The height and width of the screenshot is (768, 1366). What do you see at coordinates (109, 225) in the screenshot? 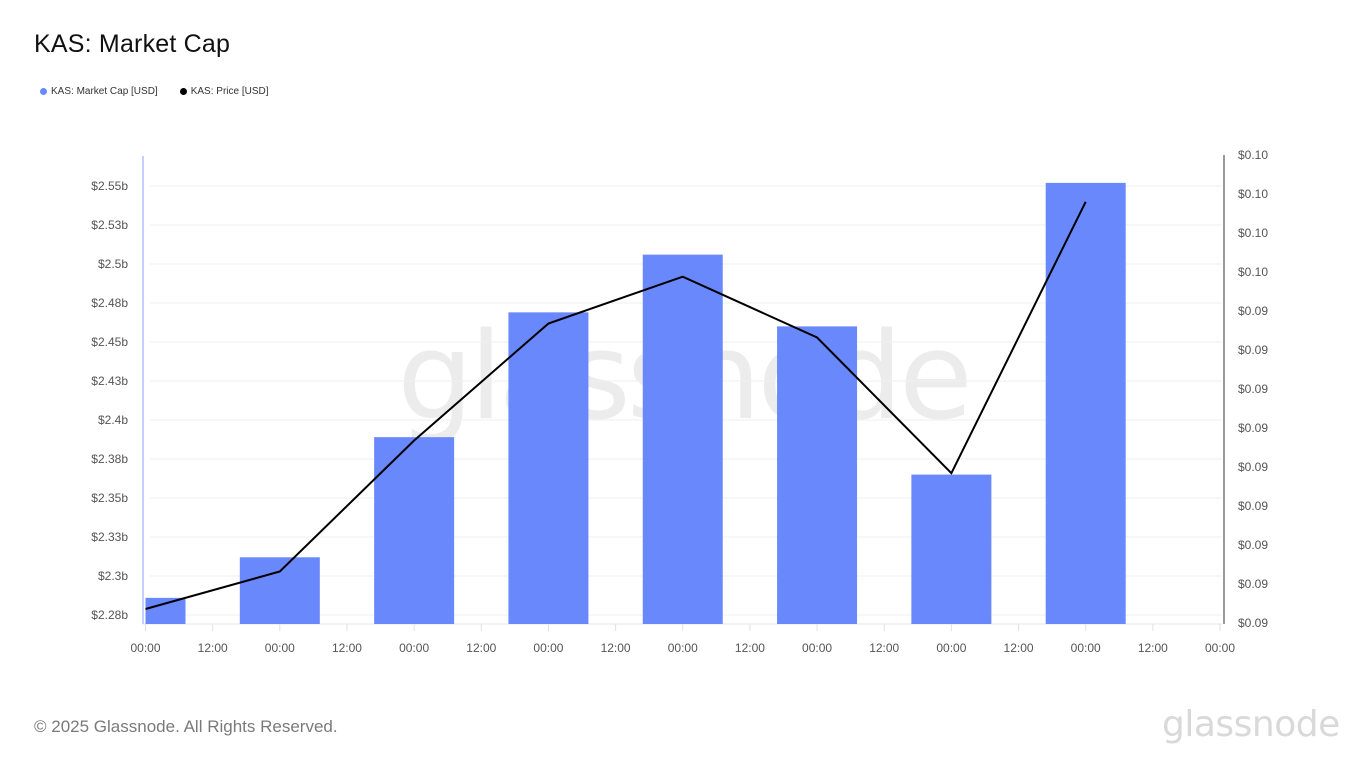
I see `y-tick-label: $2.53b` at bounding box center [109, 225].